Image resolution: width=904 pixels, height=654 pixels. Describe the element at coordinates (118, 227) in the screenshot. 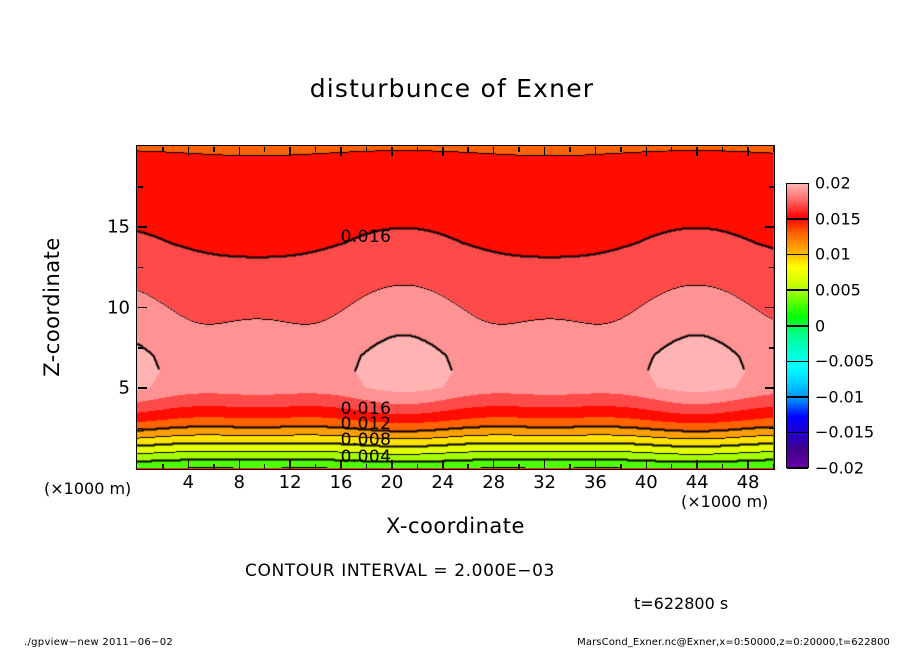

I see `y-tick-label: 15` at that location.